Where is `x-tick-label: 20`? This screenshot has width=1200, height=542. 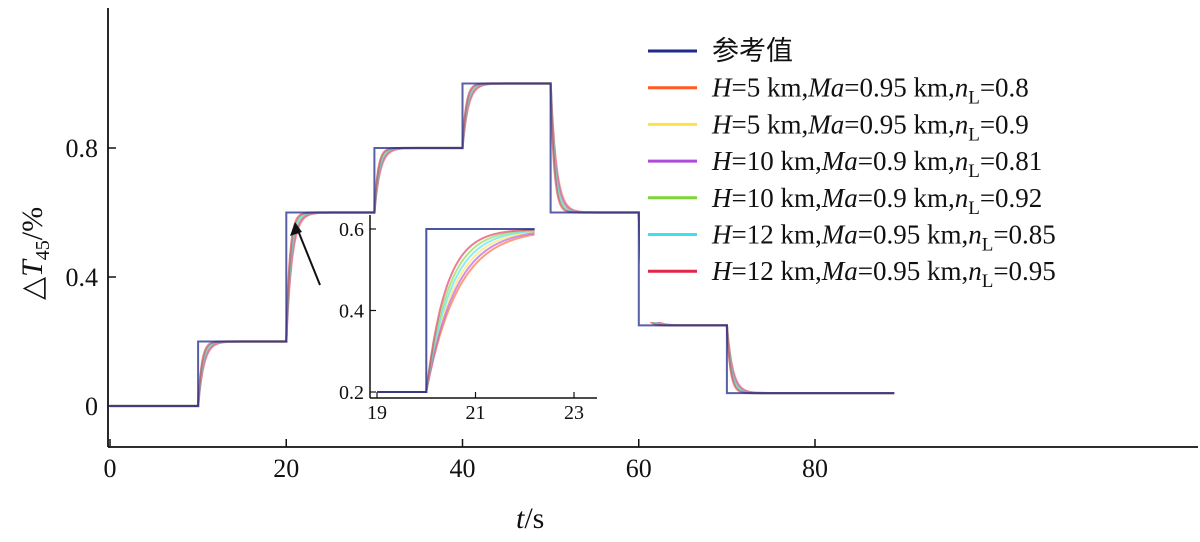
x-tick-label: 20 is located at coordinates (286, 468).